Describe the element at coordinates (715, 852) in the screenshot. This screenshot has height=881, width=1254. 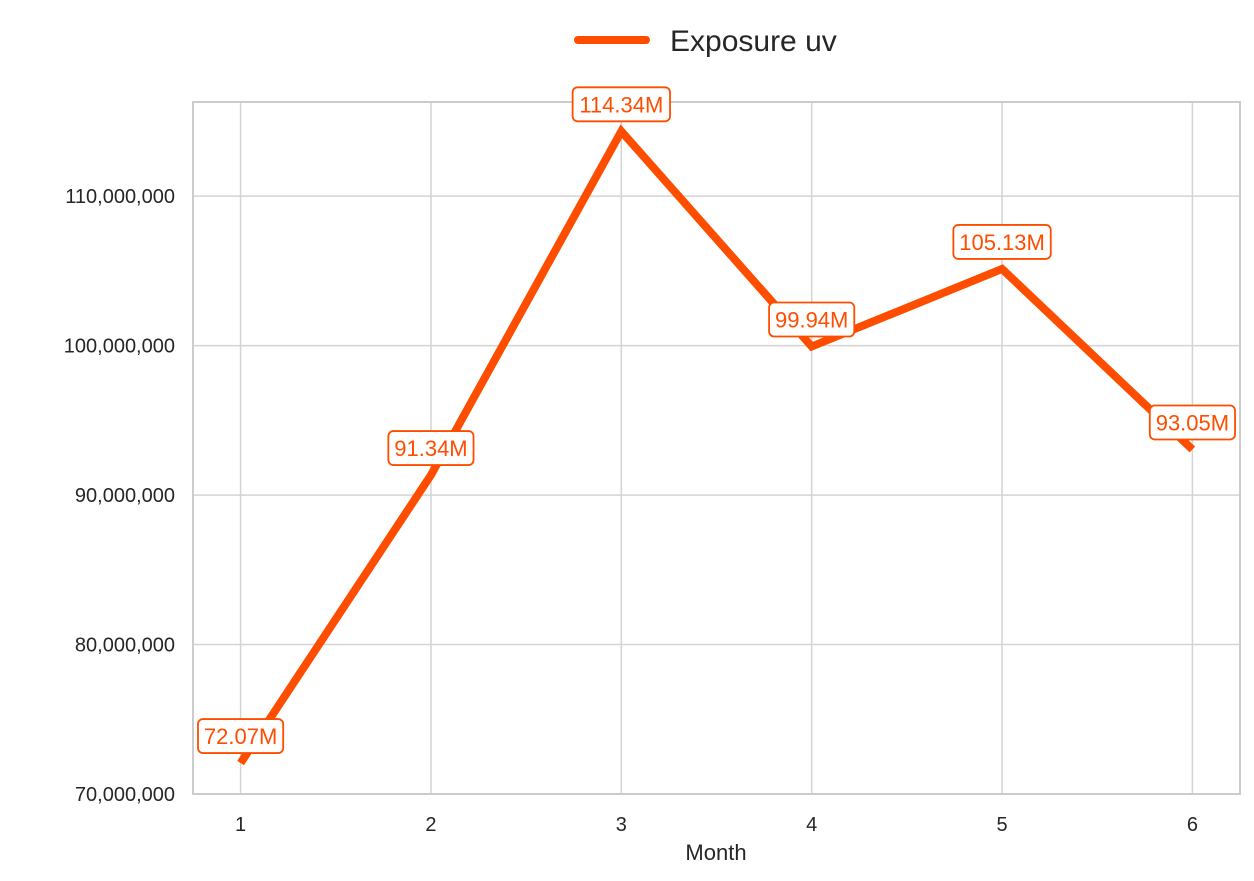
I see `x-axis-title: Month` at that location.